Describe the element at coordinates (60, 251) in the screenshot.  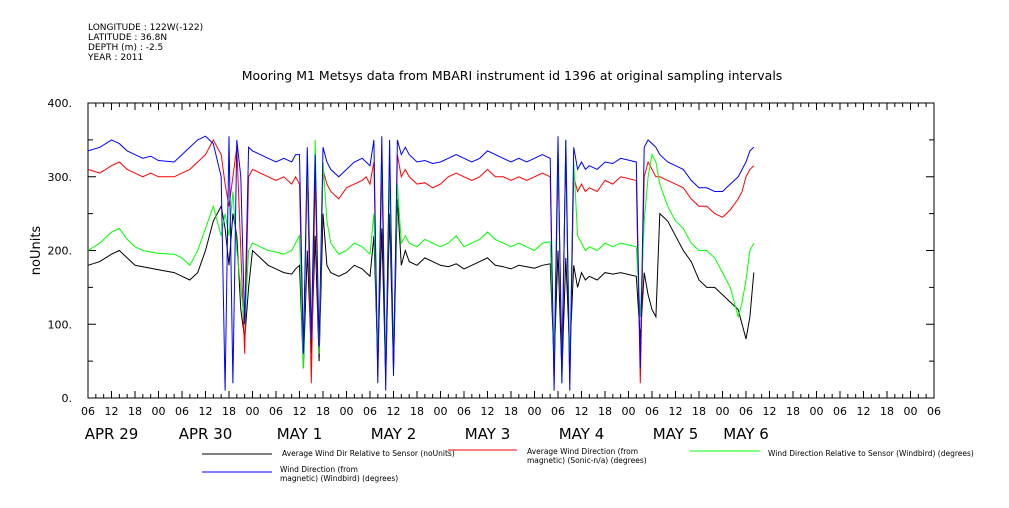
I see `y-tick-label: 200.` at that location.